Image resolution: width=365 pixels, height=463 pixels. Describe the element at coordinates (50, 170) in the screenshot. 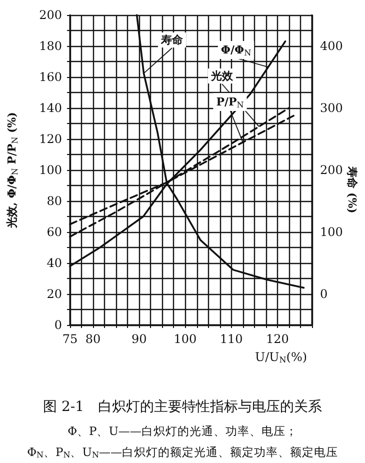

I see `y-tick-label: 100` at that location.